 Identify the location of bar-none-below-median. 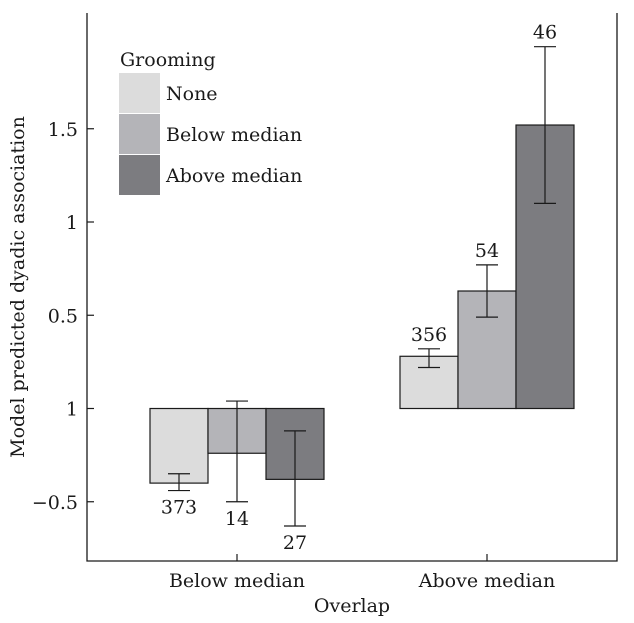
(179, 445).